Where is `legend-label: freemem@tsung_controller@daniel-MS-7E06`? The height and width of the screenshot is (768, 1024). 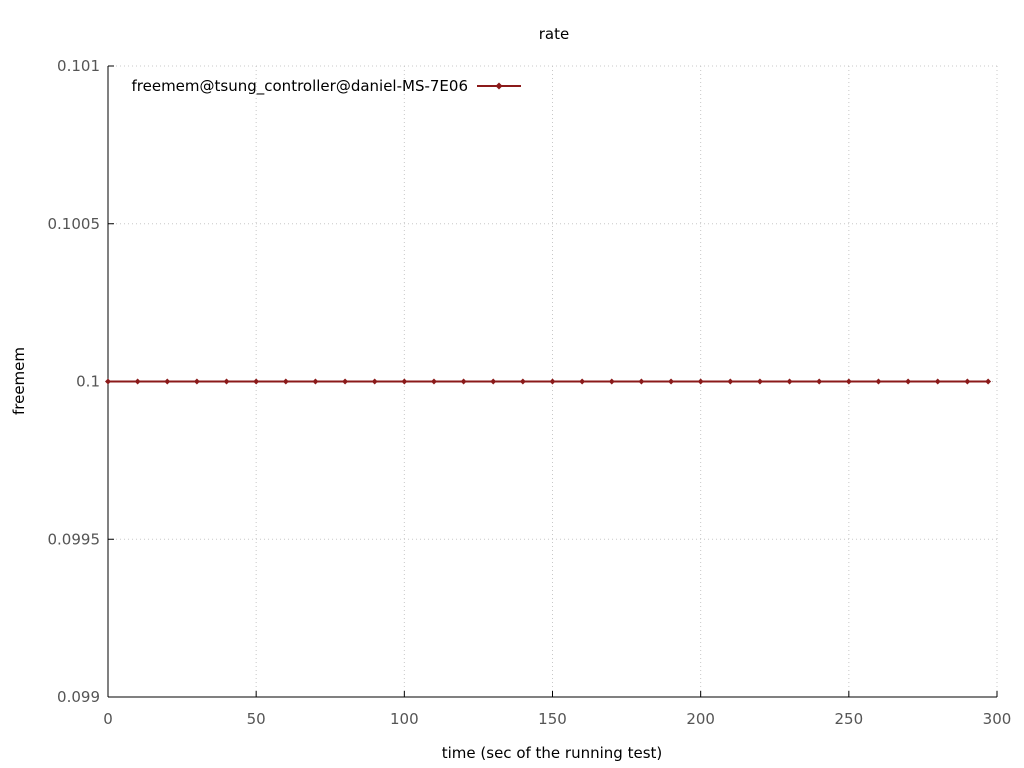
legend-label: freemem@tsung_controller@daniel-MS-7E06 is located at coordinates (300, 86).